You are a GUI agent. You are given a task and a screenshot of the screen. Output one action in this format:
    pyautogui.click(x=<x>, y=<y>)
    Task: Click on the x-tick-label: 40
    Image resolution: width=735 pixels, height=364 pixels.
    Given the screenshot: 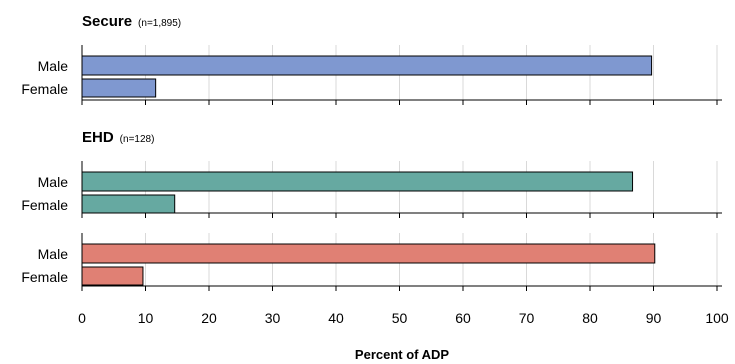 What is the action you would take?
    pyautogui.click(x=336, y=318)
    